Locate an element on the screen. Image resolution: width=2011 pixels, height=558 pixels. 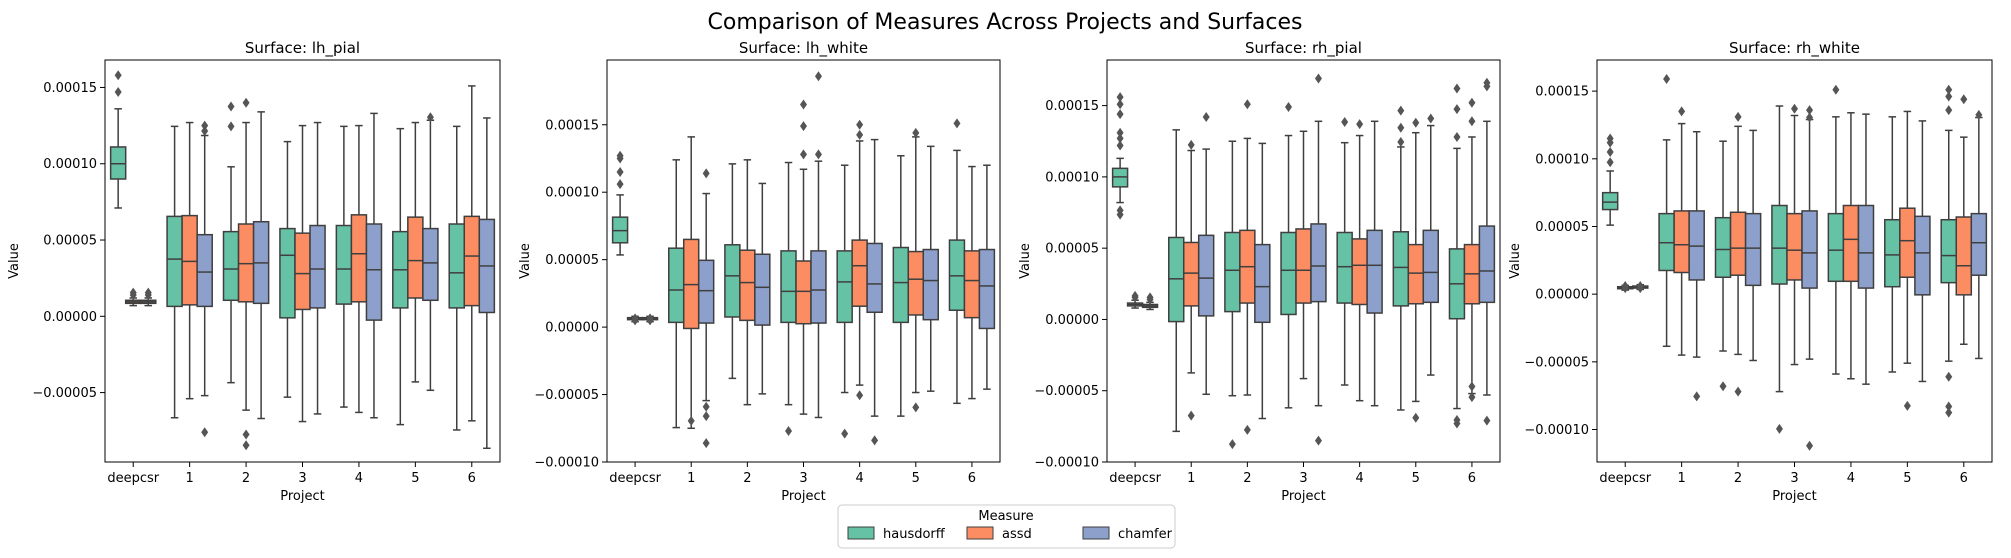
x-tick-label: 2 is located at coordinates (1247, 478).